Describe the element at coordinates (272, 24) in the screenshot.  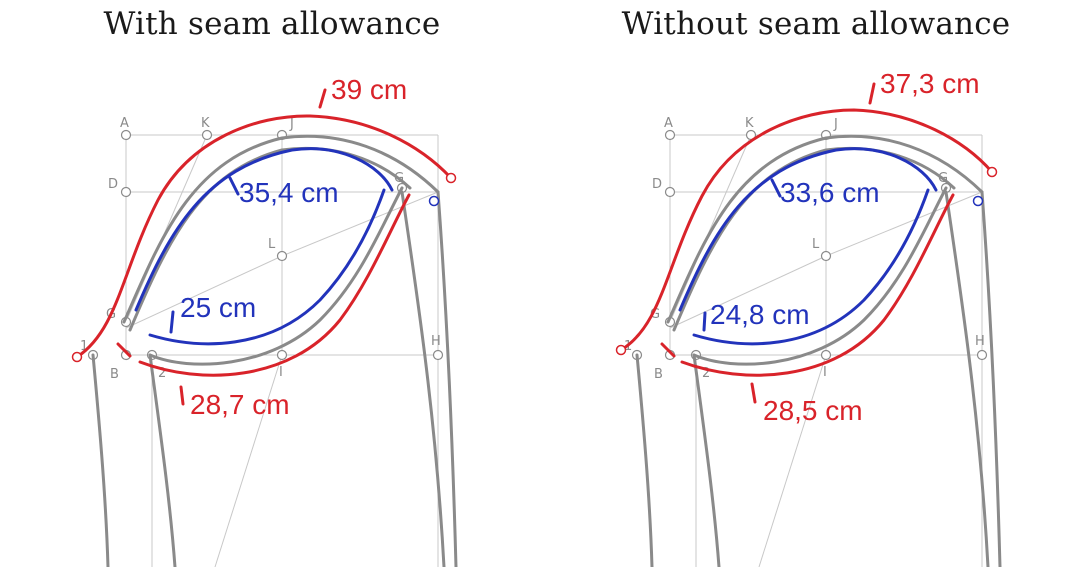
I see `panel-title-with-seam-allowance: With seam allowance` at that location.